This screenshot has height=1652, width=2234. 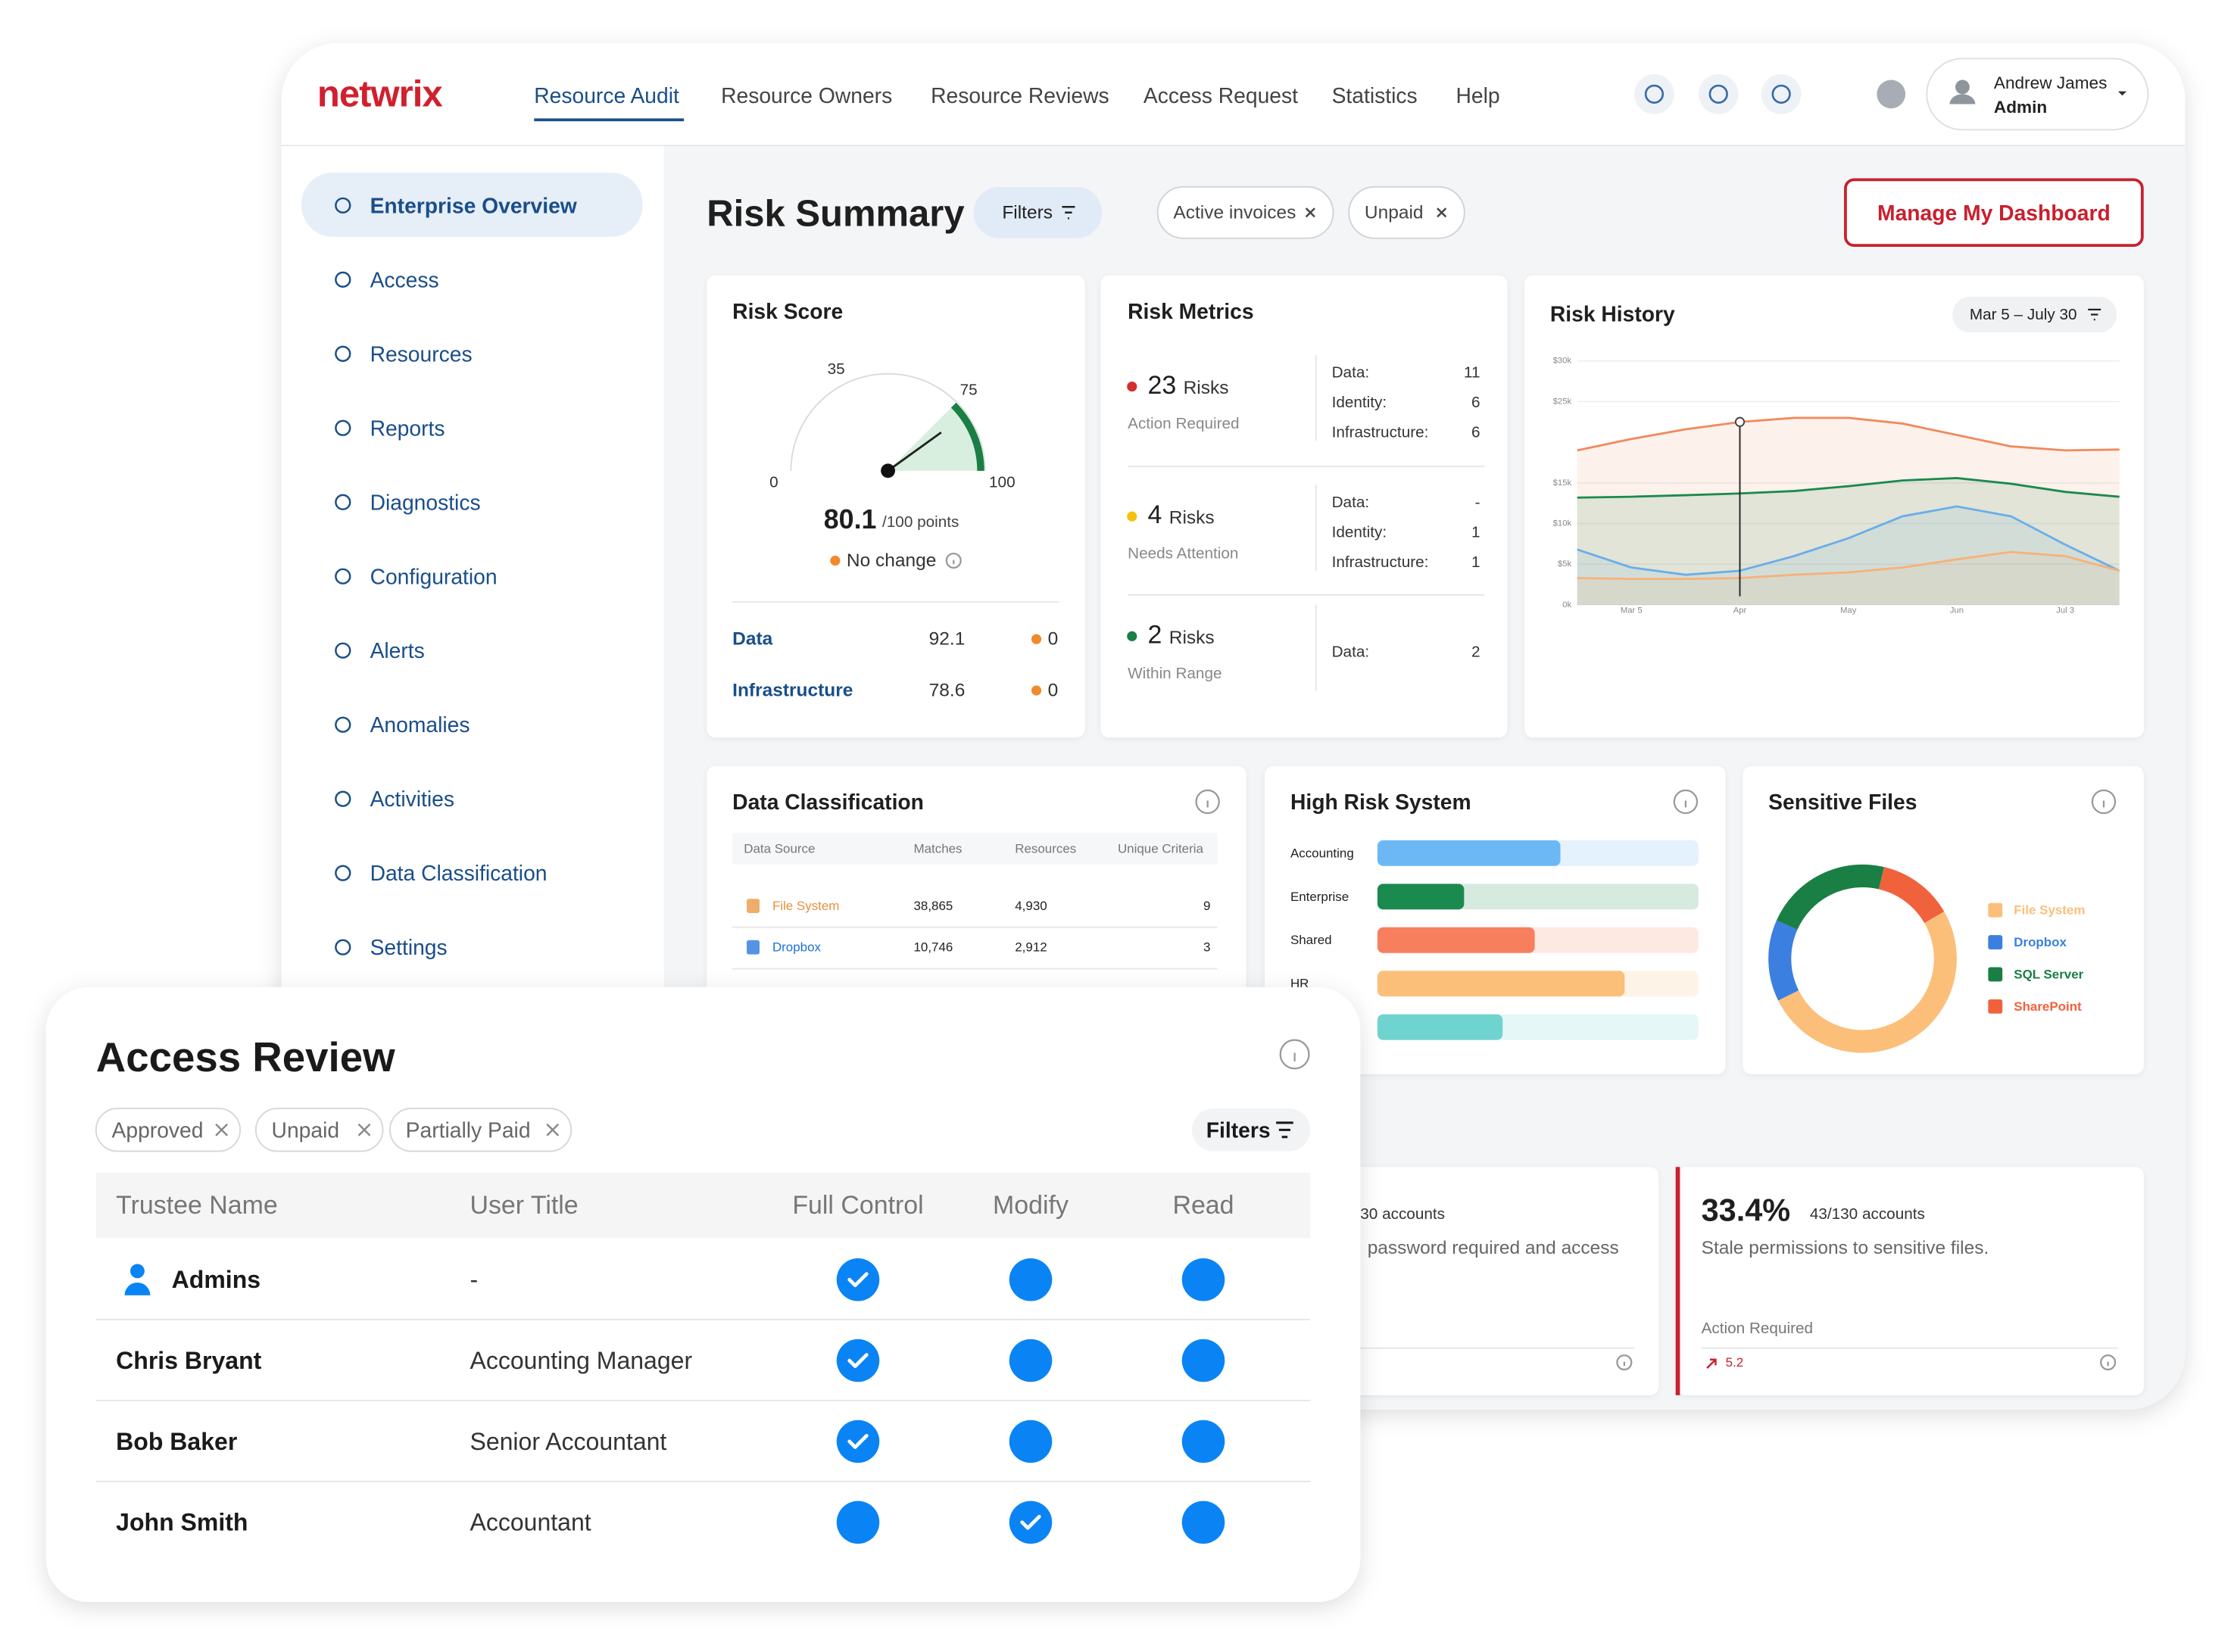 What do you see at coordinates (1221, 95) in the screenshot?
I see `nav-link: Access Request` at bounding box center [1221, 95].